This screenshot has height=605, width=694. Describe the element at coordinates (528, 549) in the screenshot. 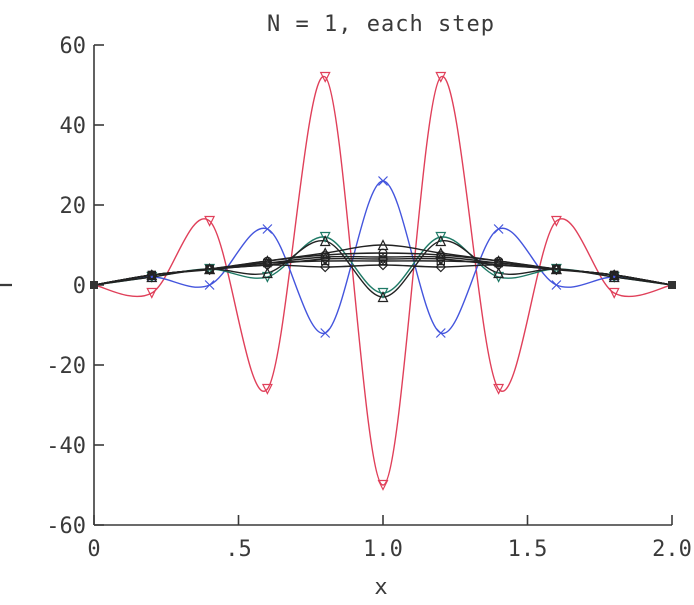

I see `x-tick-label: 1.5` at that location.